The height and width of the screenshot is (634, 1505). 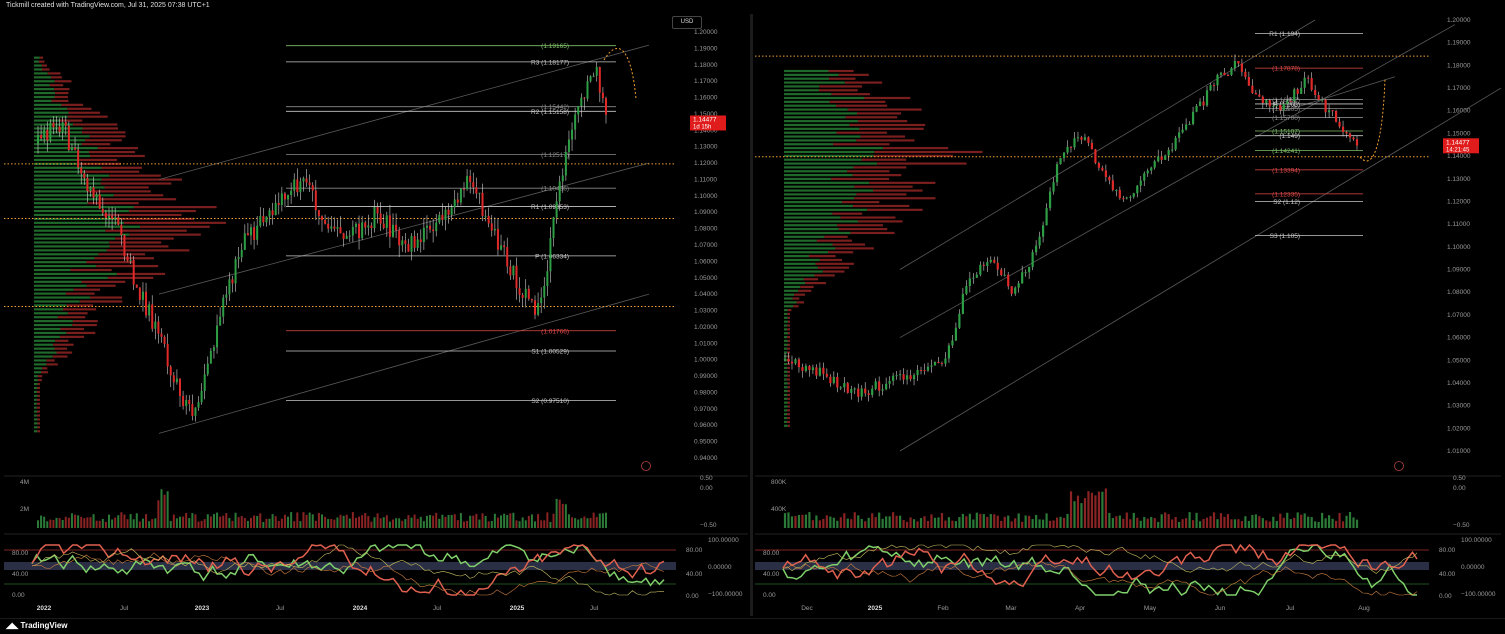 I want to click on panel-divider, so click(x=751, y=315).